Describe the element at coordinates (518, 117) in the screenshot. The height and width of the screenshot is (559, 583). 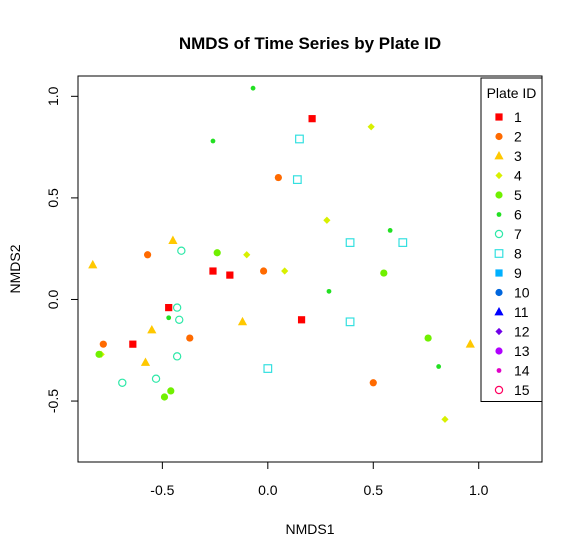
I see `legend-label-1: 1` at that location.